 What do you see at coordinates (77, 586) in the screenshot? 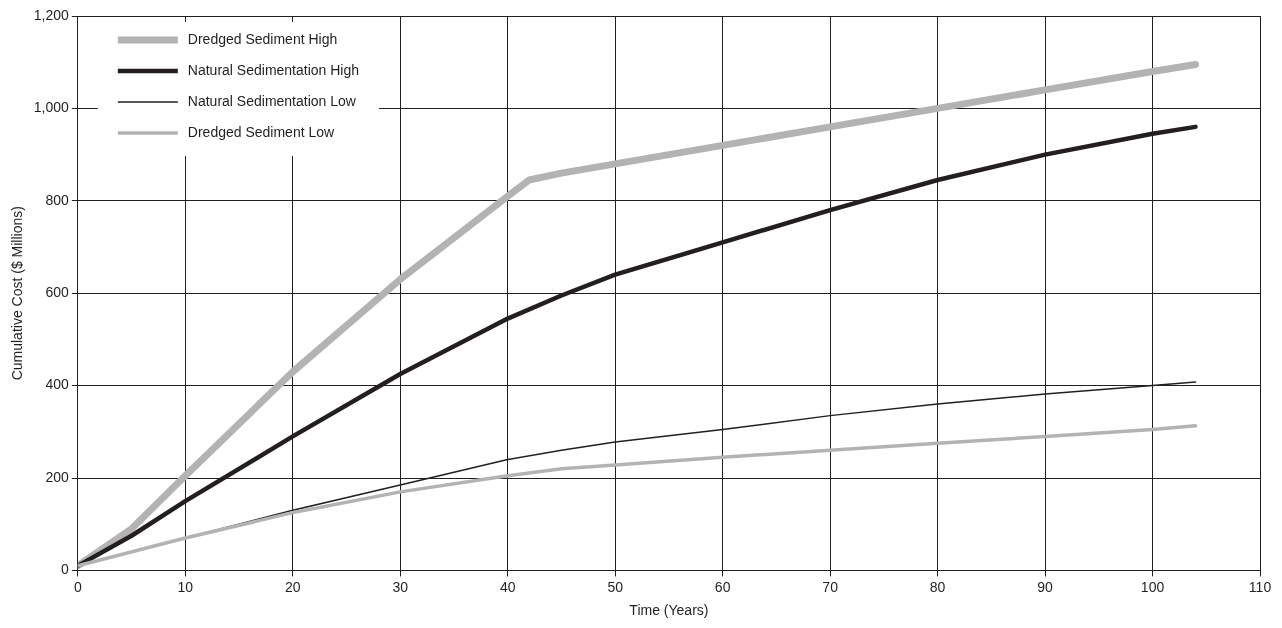
I see `x-tick-label: 0` at bounding box center [77, 586].